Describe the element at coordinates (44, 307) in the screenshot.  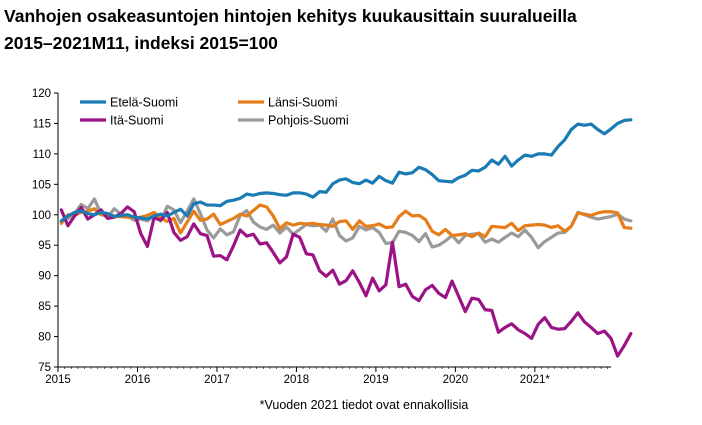
I see `y-tick-label: 85` at that location.